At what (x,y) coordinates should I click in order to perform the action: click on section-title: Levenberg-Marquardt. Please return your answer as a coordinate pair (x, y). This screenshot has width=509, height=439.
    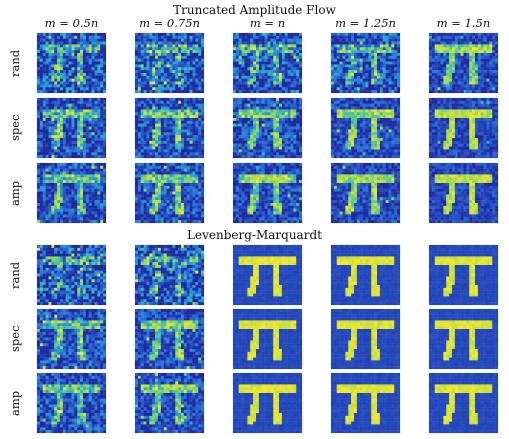
    Looking at the image, I should click on (254, 235).